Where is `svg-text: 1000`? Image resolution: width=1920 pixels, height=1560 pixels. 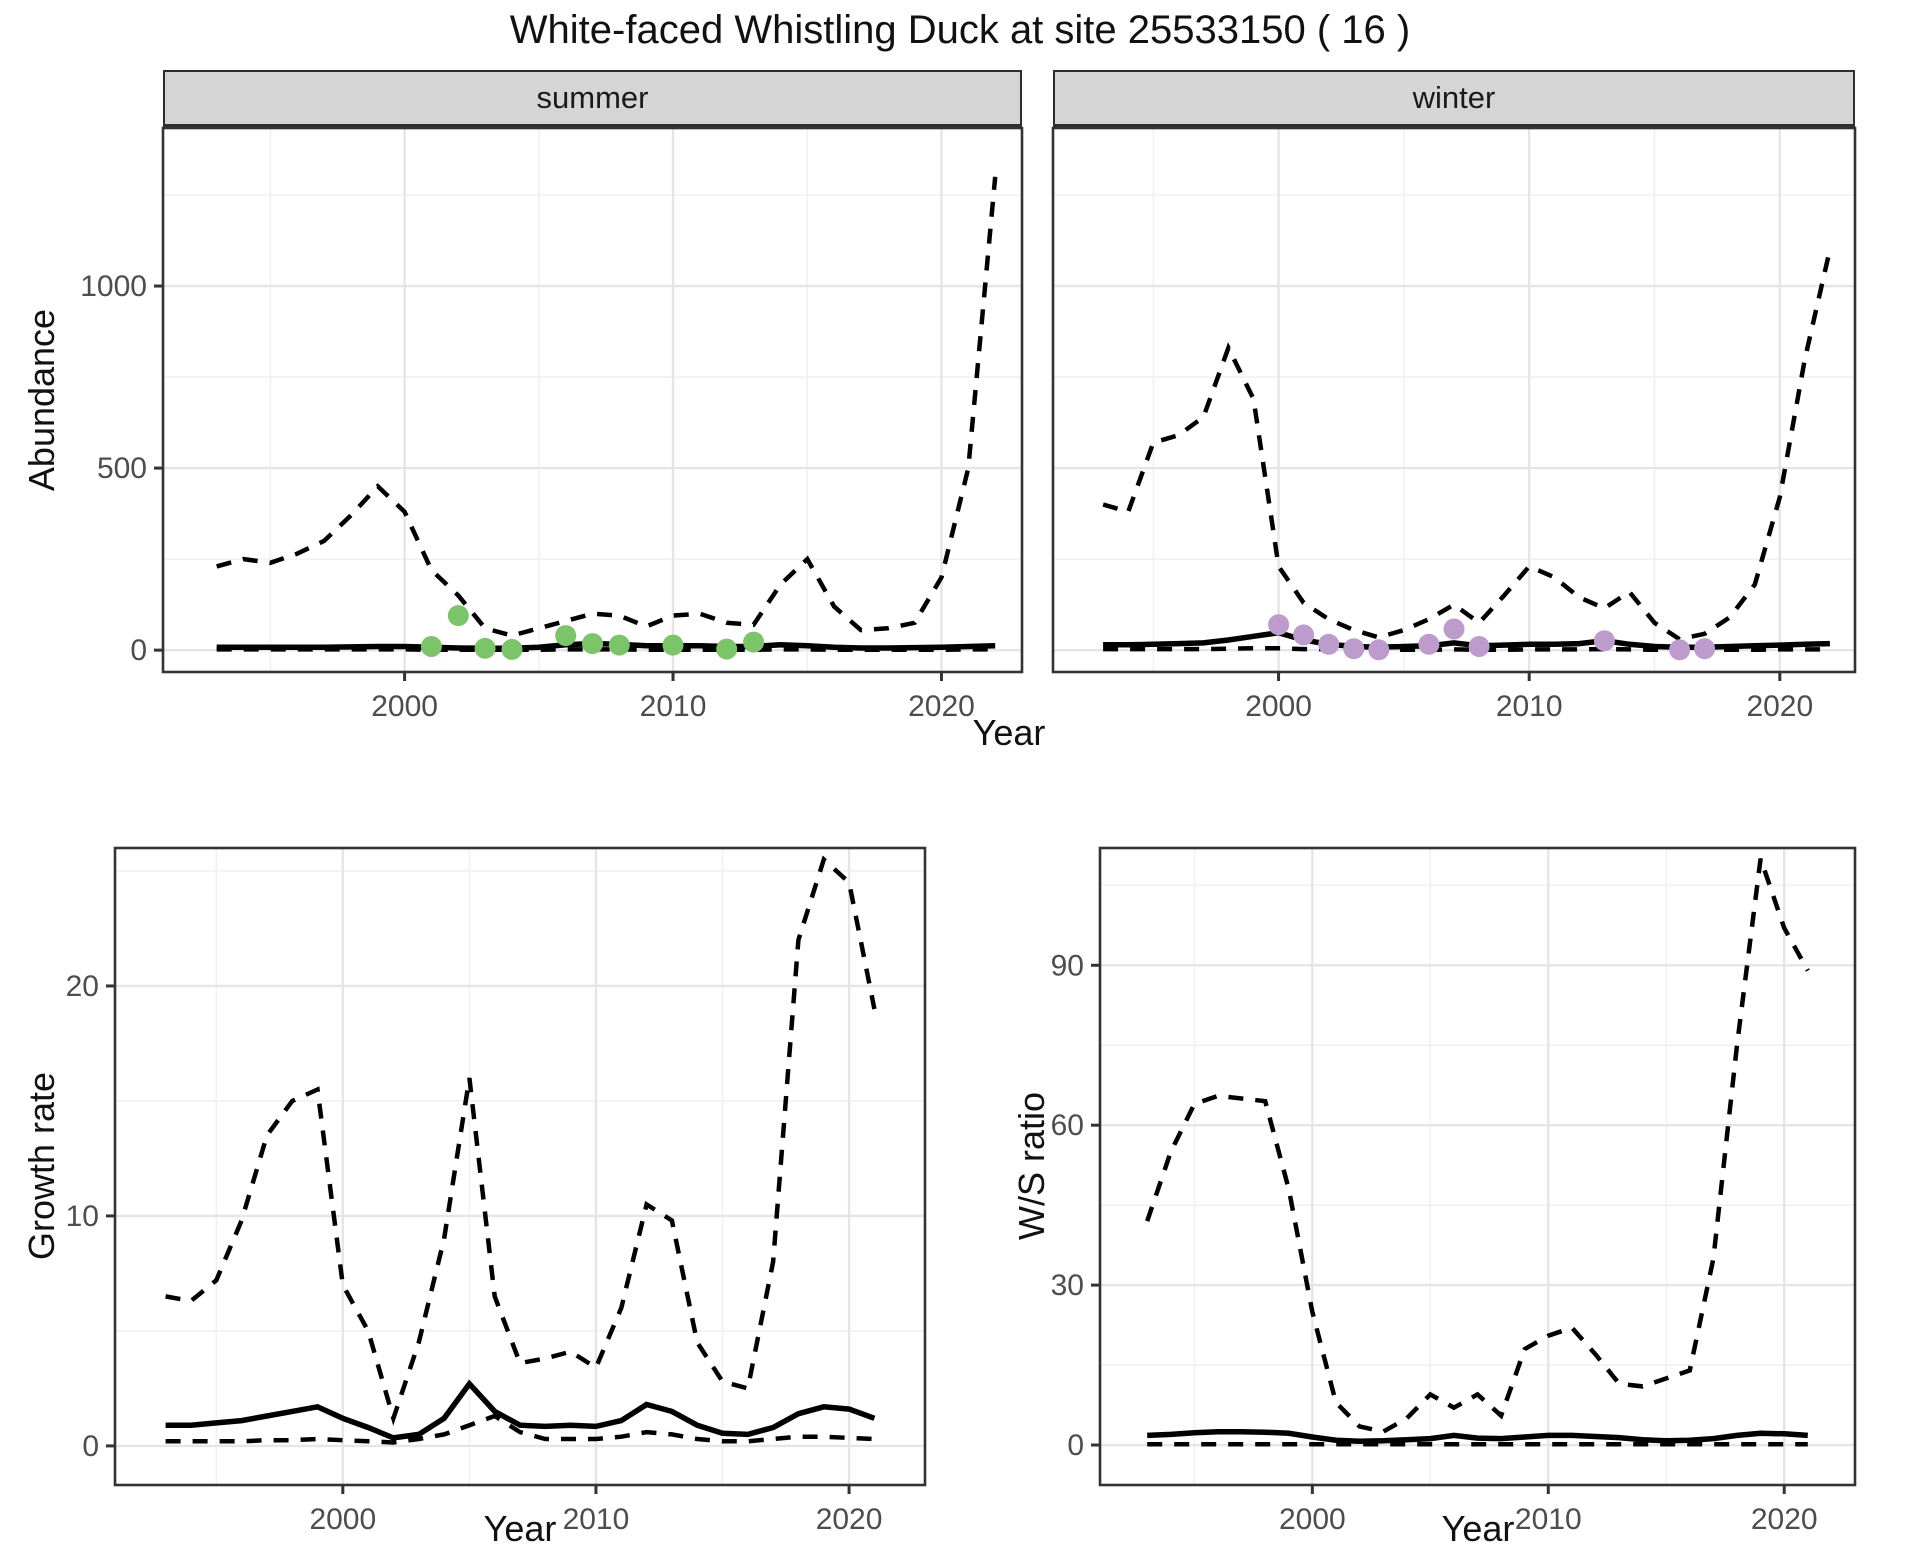
svg-text: 1000 is located at coordinates (113, 286).